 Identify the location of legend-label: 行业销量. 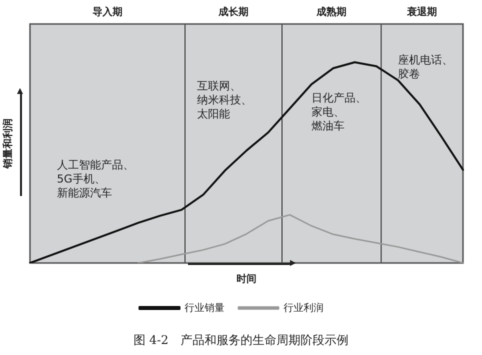
(204, 308).